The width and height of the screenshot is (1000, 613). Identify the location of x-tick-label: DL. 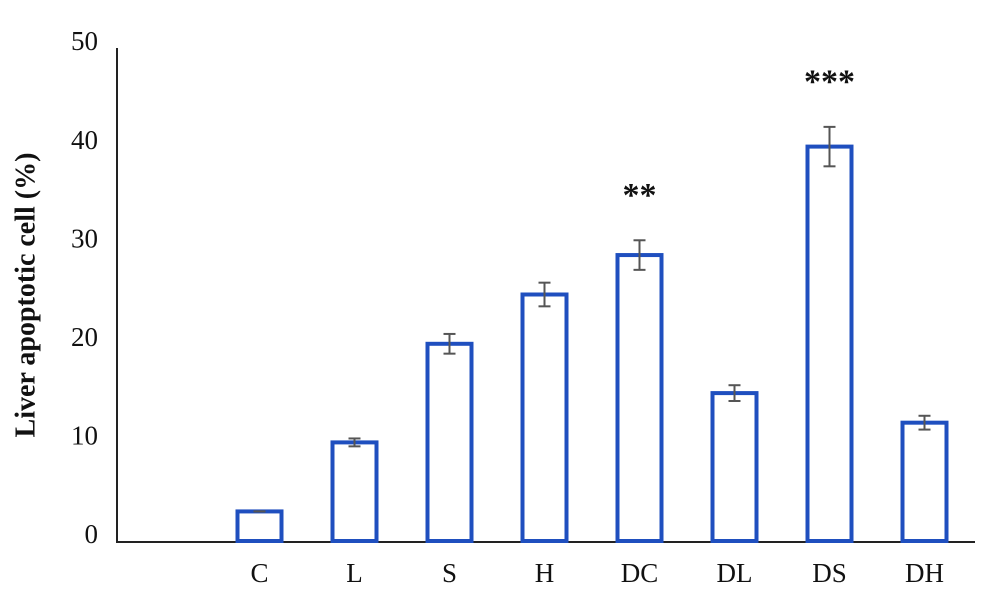
(735, 573).